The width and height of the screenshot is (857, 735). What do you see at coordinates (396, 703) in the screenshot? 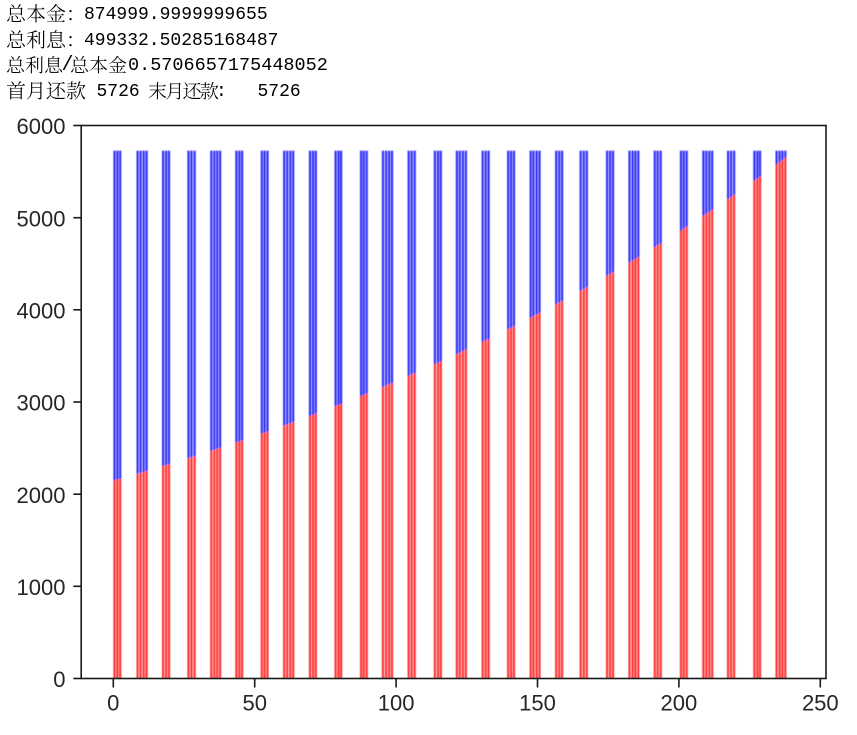
I see `svg-text: 100` at bounding box center [396, 703].